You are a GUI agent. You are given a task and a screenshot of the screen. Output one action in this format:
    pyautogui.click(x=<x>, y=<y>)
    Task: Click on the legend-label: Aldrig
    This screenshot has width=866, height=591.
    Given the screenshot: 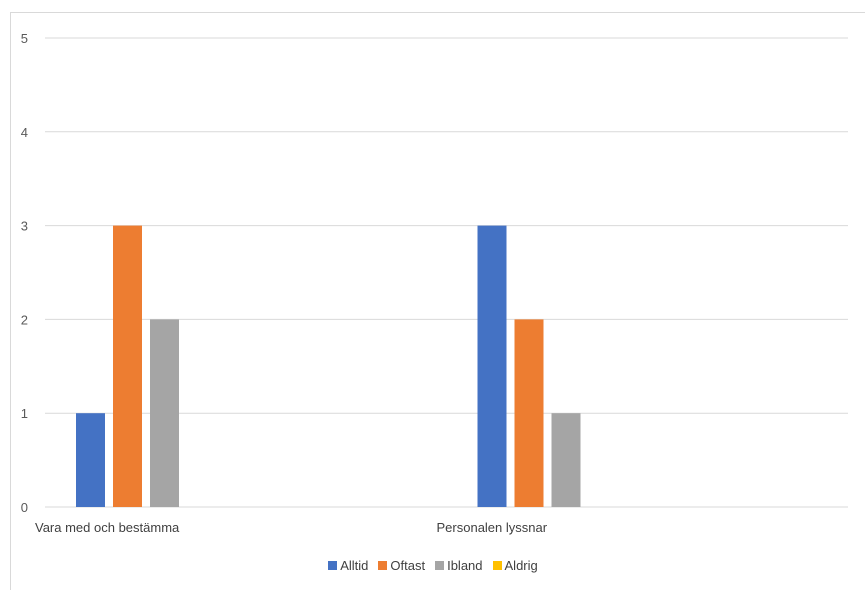 What is the action you would take?
    pyautogui.click(x=521, y=565)
    